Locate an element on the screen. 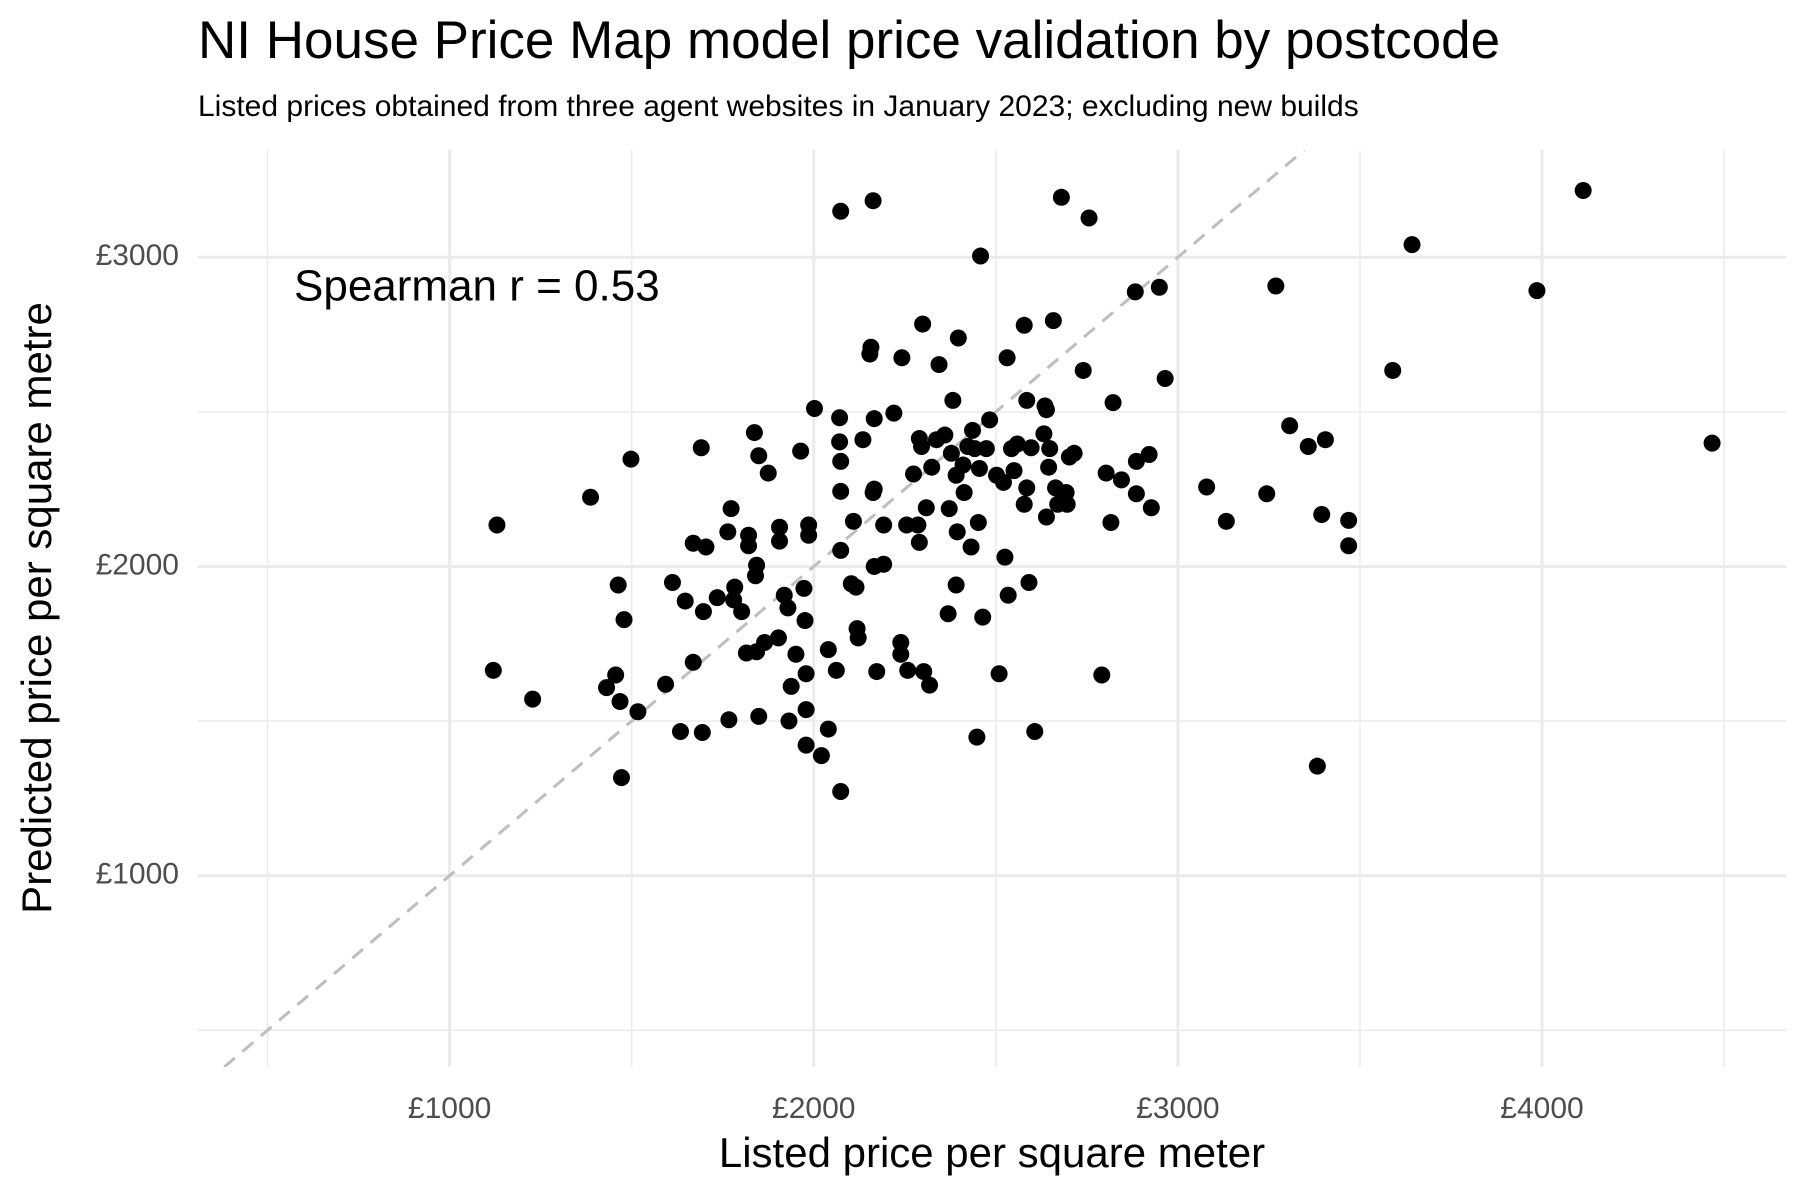 This screenshot has height=1200, width=1800. x-tick-label: £1000 is located at coordinates (449, 1108).